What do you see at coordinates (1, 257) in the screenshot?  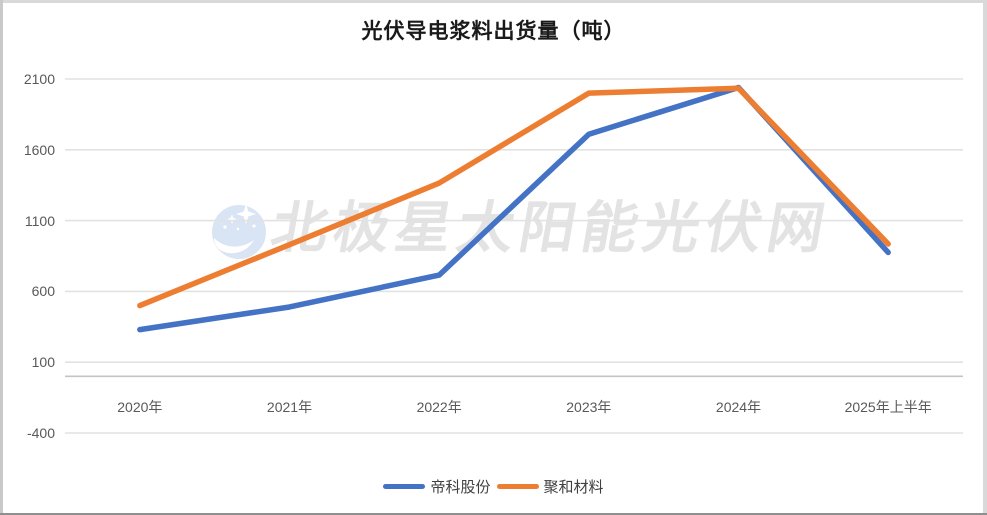 I see `frame-border-left` at bounding box center [1, 257].